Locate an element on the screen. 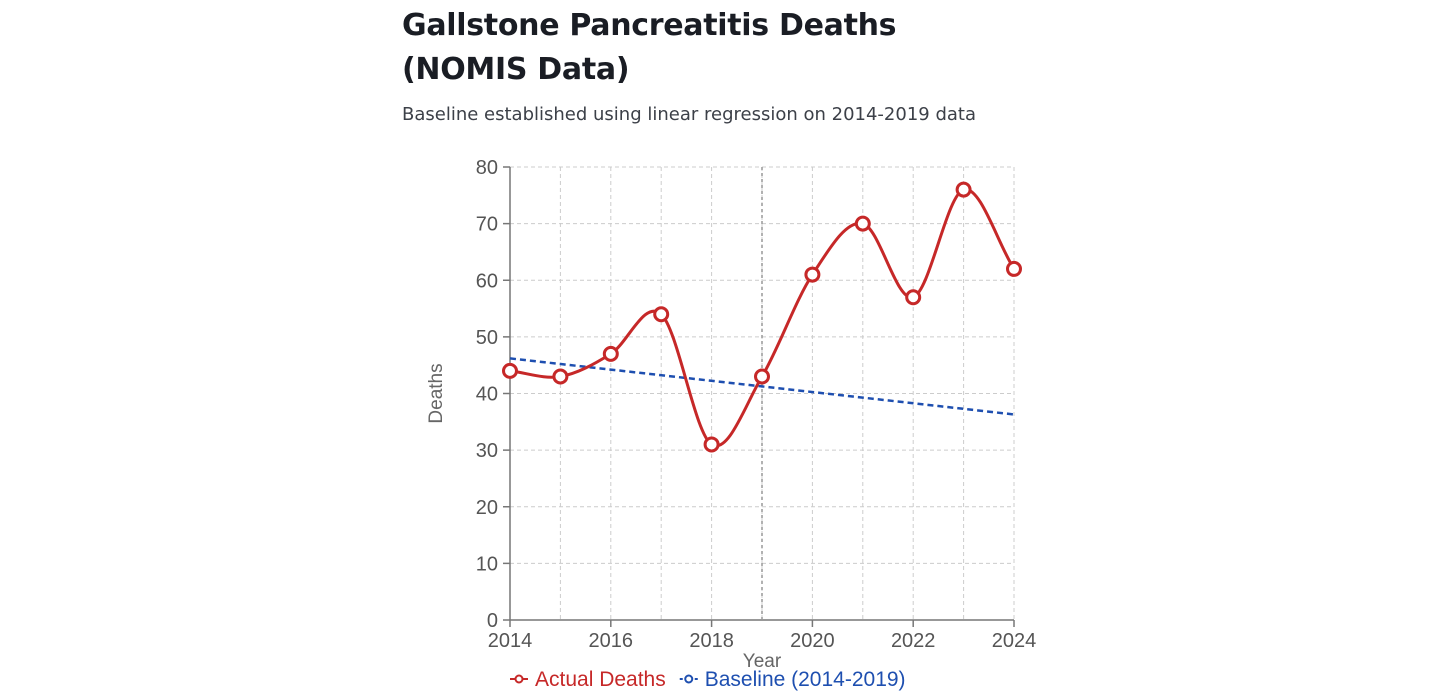  legend-item-actual: Actual Deaths is located at coordinates (588, 679).